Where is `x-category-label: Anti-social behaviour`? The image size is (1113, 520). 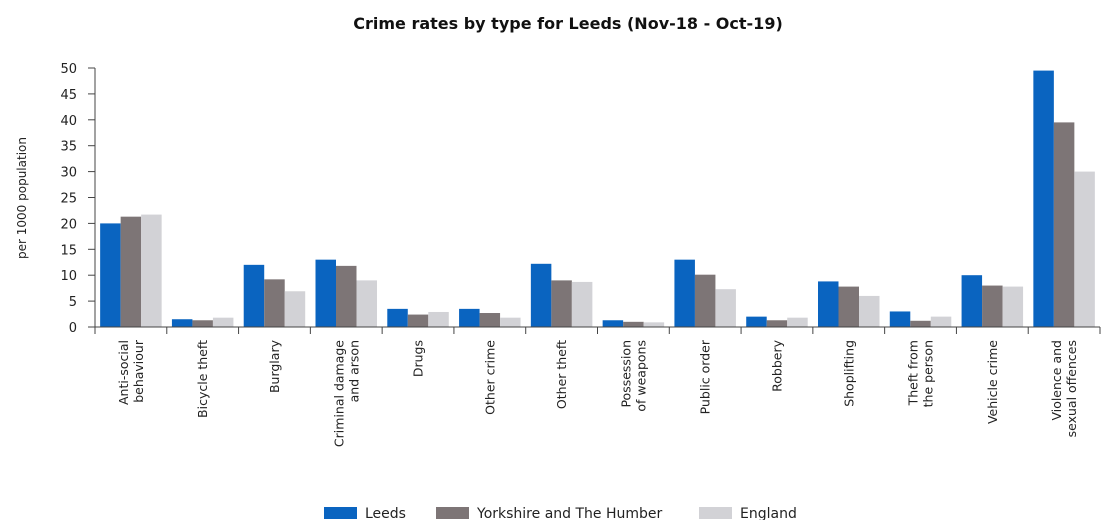 x-category-label: Anti-social behaviour is located at coordinates (131, 372).